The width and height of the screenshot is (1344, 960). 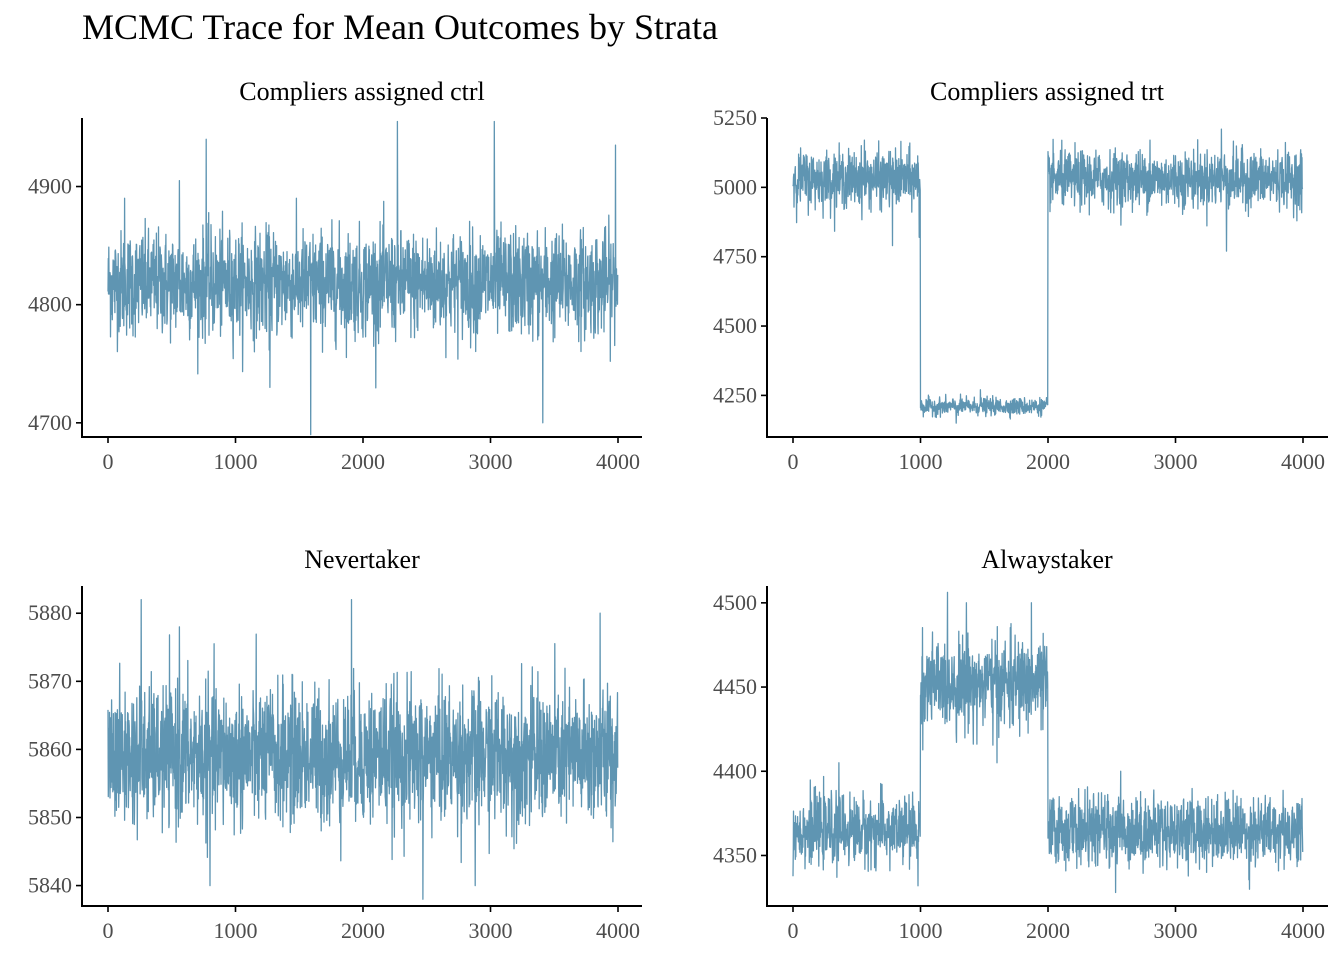 I want to click on panel-title: Compliers assigned ctrl, so click(x=362, y=91).